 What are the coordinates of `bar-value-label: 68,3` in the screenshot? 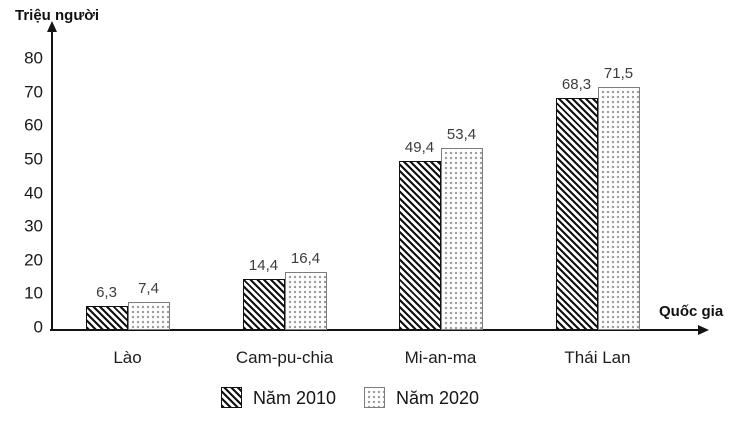 It's located at (576, 84).